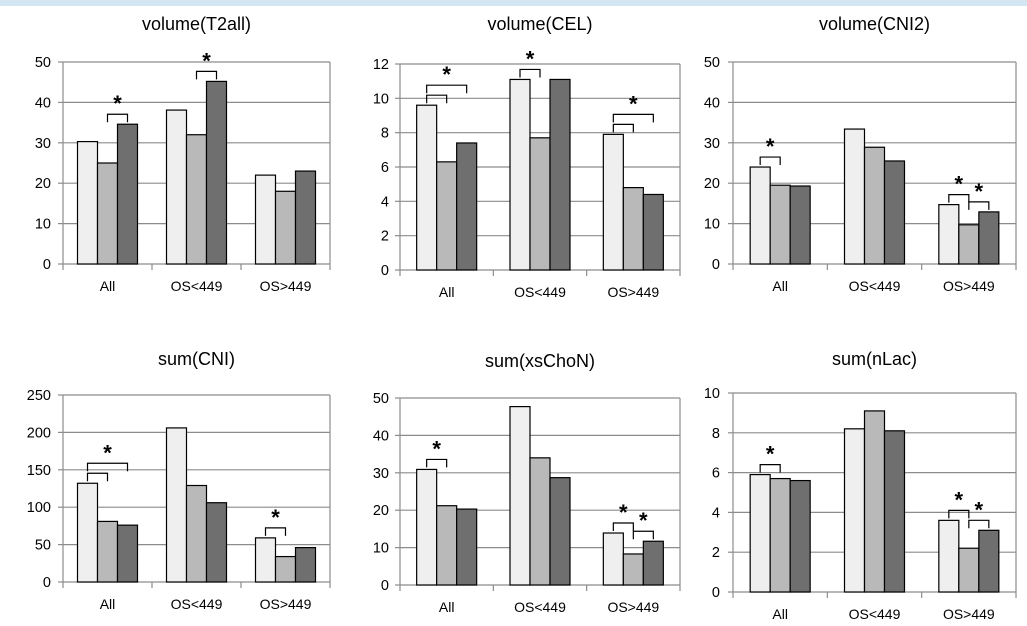 Image resolution: width=1027 pixels, height=626 pixels. Describe the element at coordinates (527, 157) in the screenshot. I see `chart-2: volume(CEL) 0 2 4 6 8 10 12 All OS<449 OS>449 * * *` at that location.